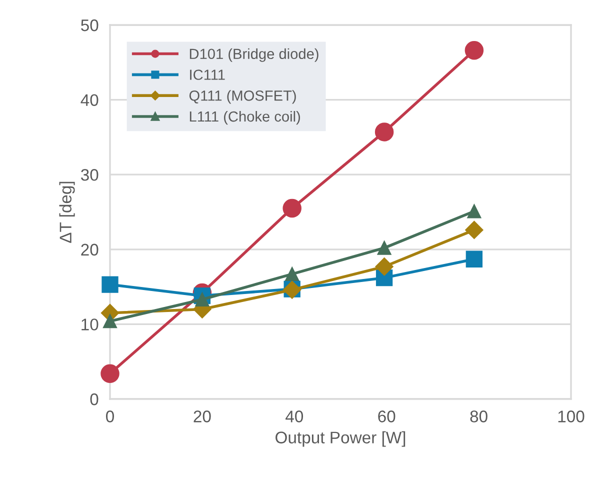 The width and height of the screenshot is (599, 482). I want to click on legend-label: Q111 (MOSFET), so click(242, 97).